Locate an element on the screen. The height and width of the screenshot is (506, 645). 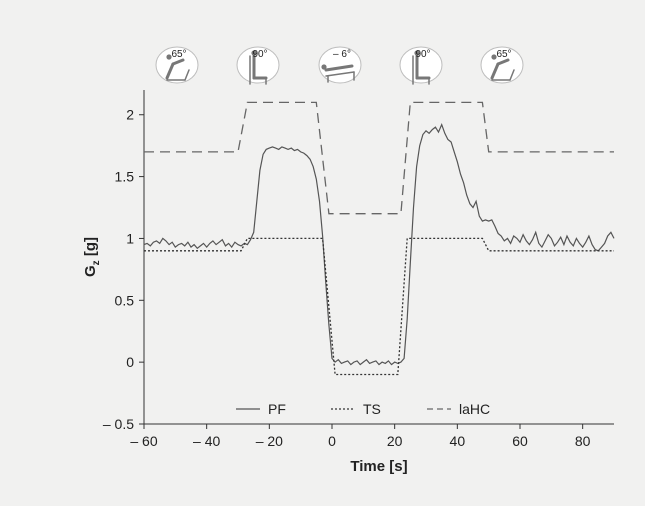
legend-label-pf: PF is located at coordinates (277, 409).